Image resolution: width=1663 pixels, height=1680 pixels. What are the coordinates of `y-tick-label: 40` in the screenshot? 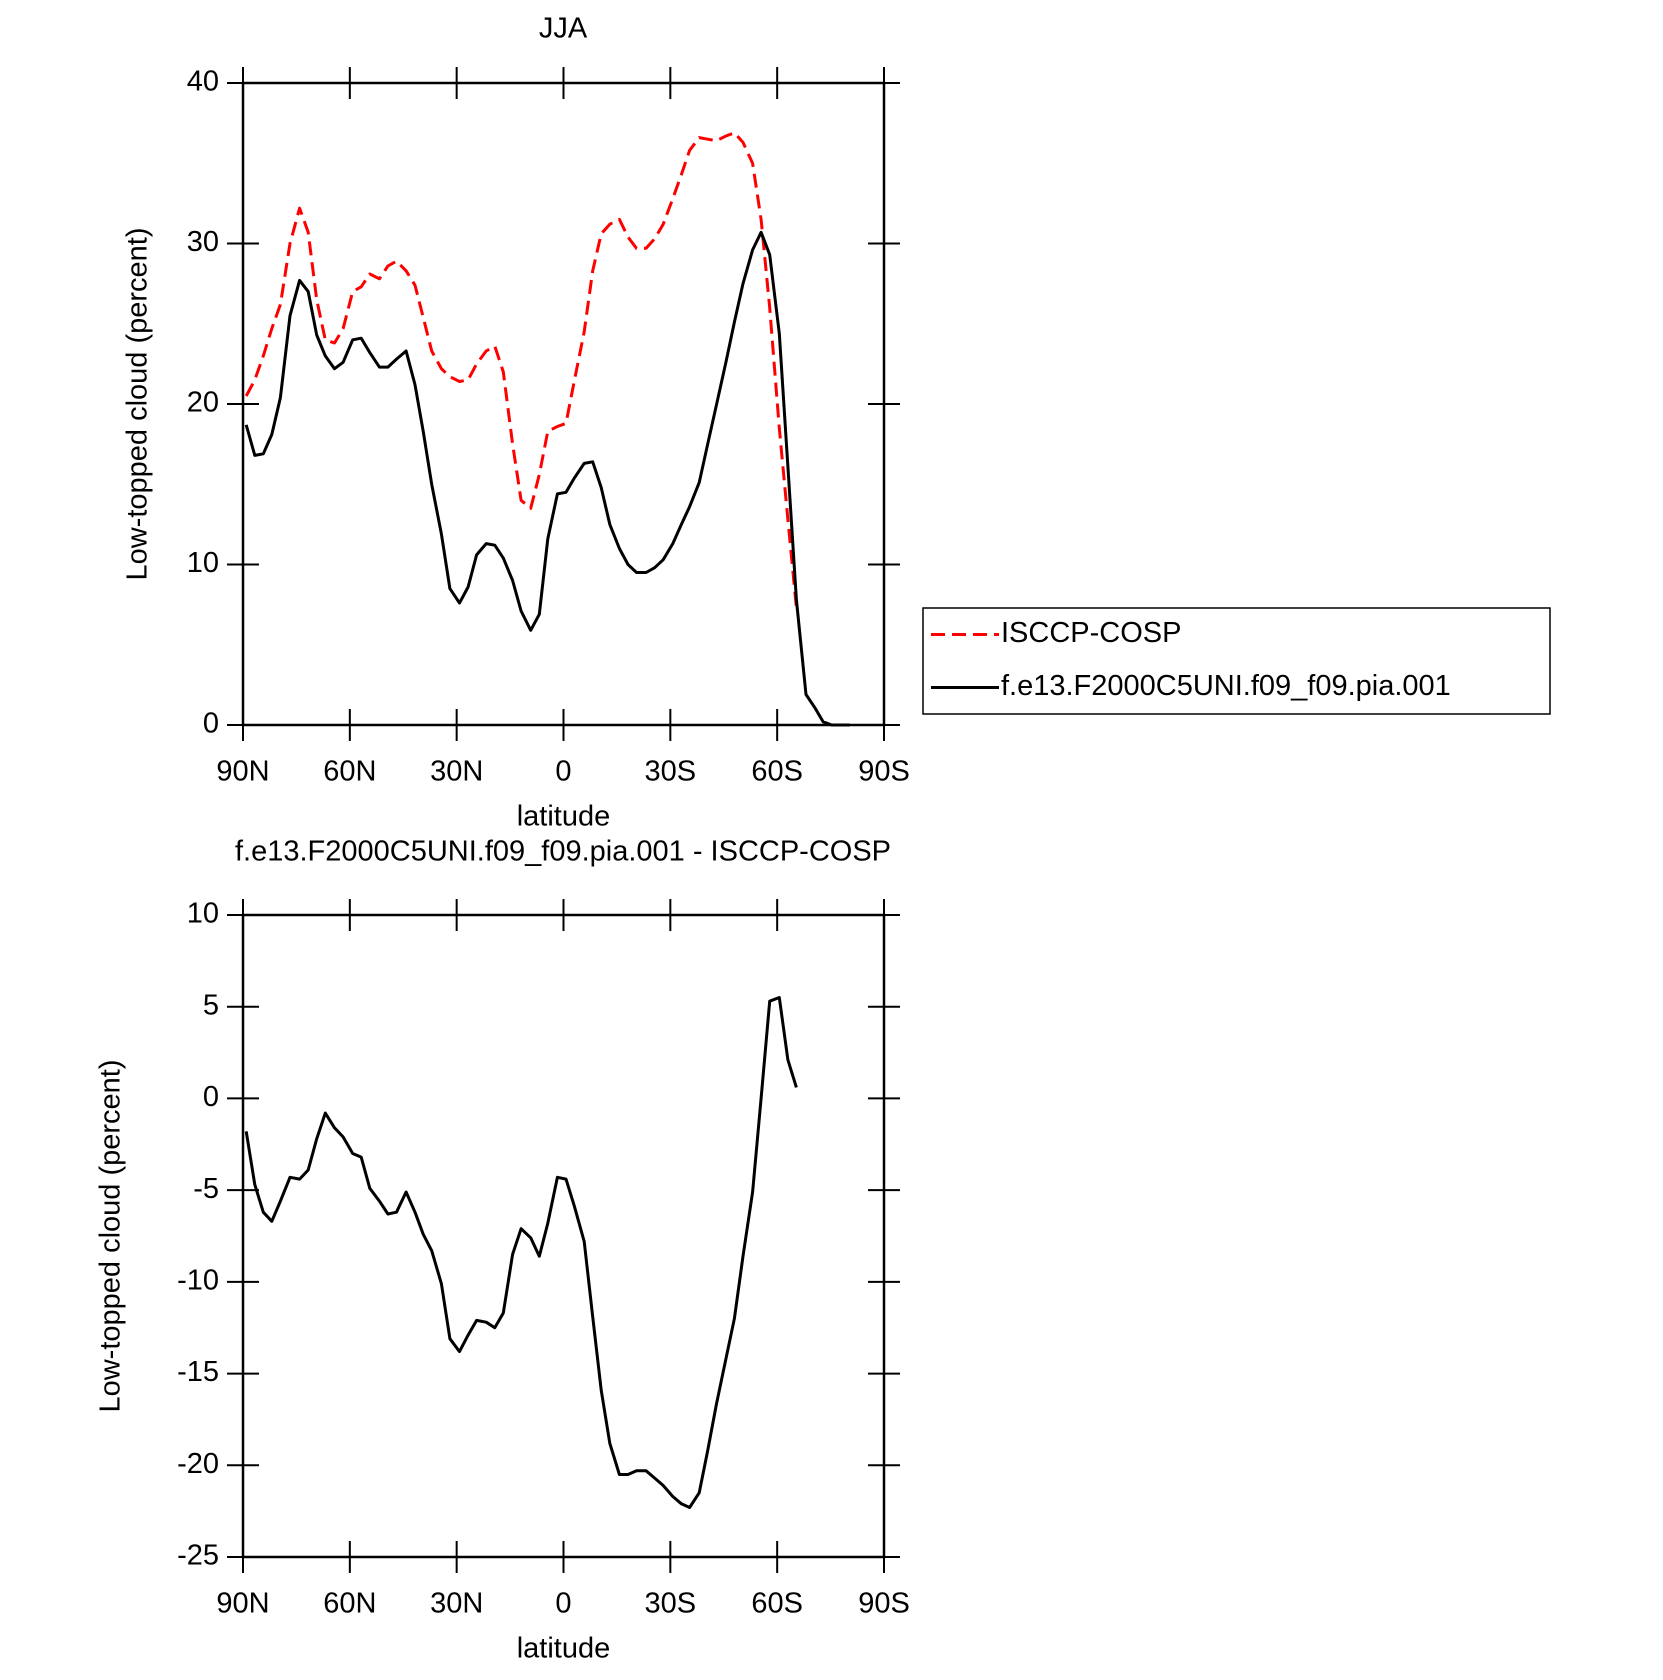 It's located at (203, 82).